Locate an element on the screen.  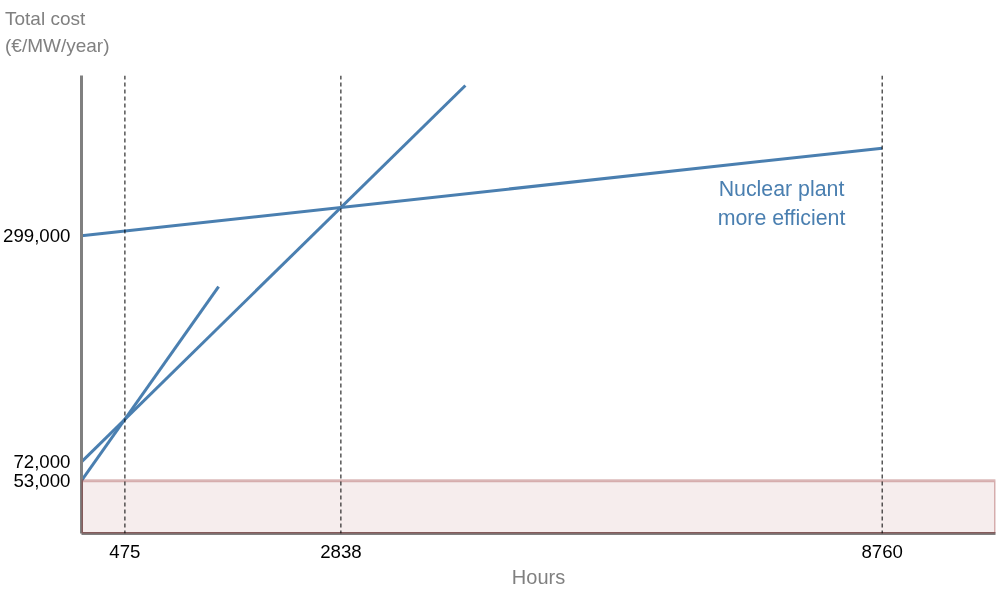
x-axis-title: Hours is located at coordinates (538, 576).